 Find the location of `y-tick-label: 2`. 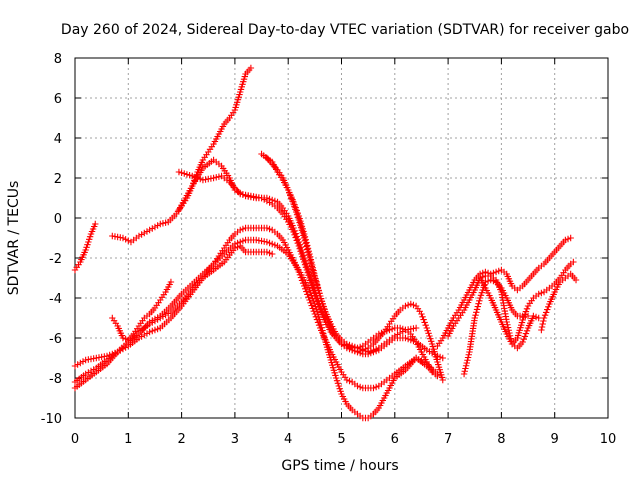

y-tick-label: 2 is located at coordinates (58, 179).